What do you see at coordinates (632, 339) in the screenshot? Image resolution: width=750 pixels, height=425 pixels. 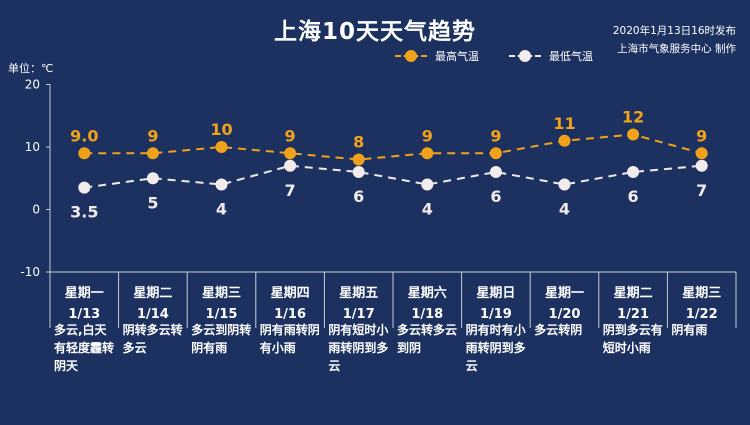 I see `weather-description: 阴到多云有短时小雨` at bounding box center [632, 339].